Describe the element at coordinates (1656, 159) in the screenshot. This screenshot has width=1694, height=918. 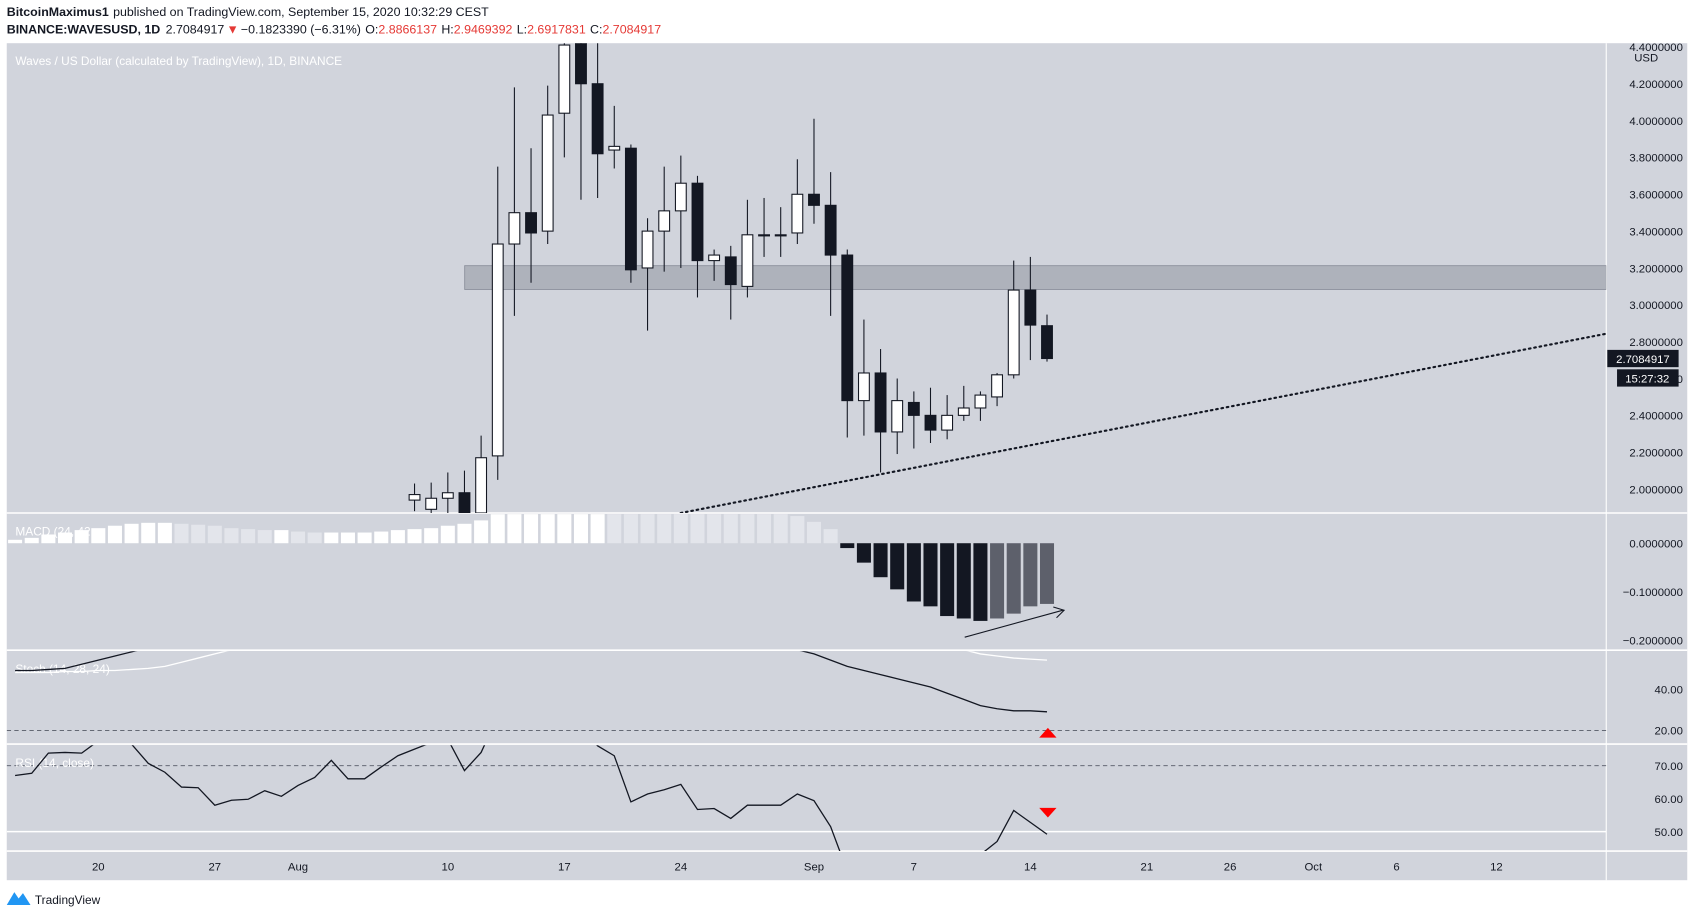
I see `y-tick-label: 3.8000000` at that location.